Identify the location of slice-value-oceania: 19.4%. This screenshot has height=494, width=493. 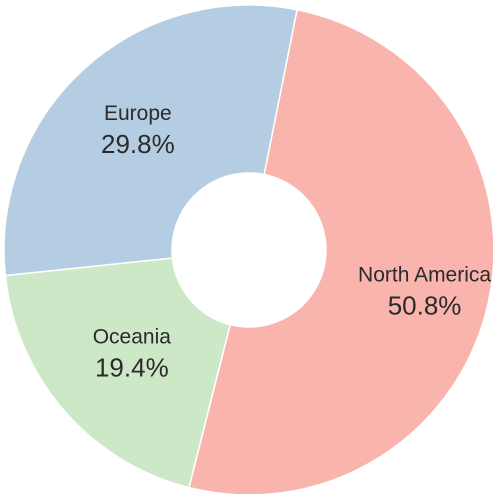
(132, 367).